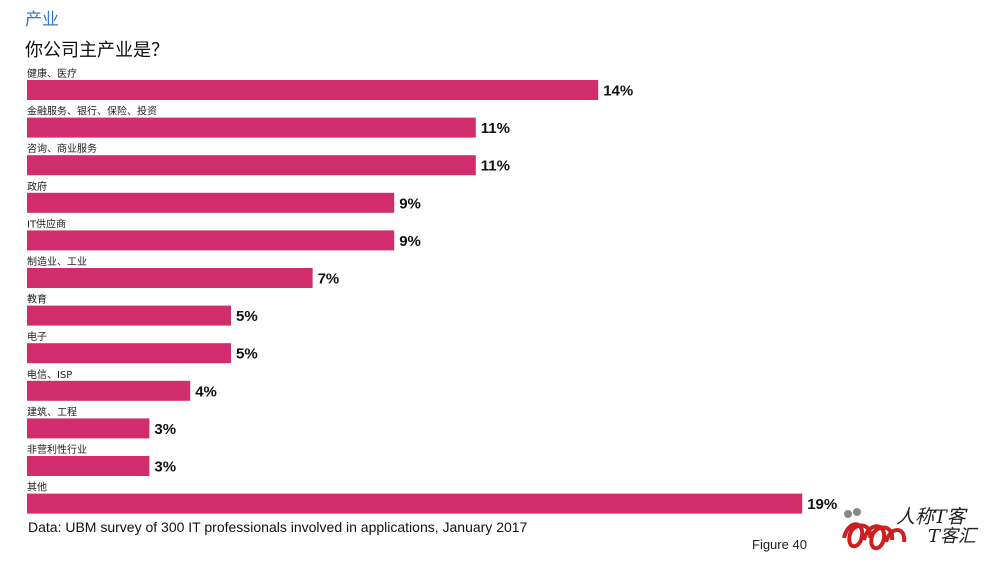 The image size is (1000, 564). Describe the element at coordinates (42, 20) in the screenshot. I see `section-title: 产业` at that location.